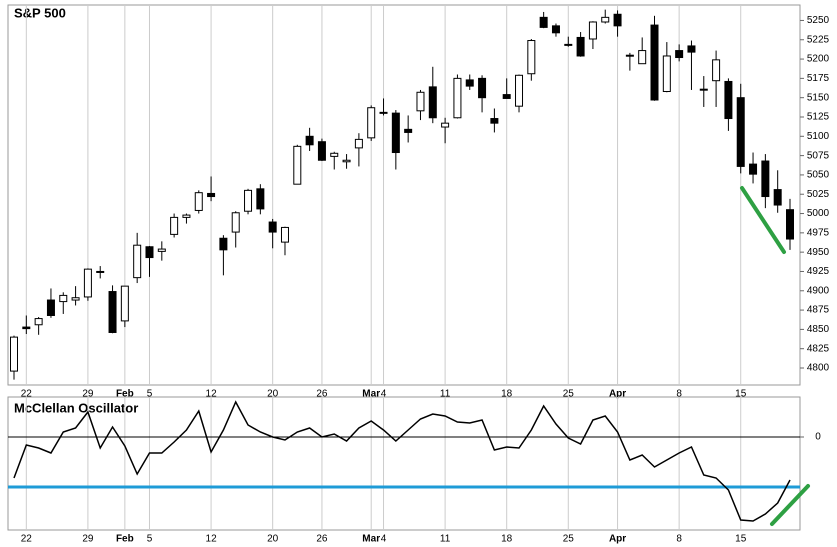  I want to click on y-tick-label: 5050, so click(818, 175).